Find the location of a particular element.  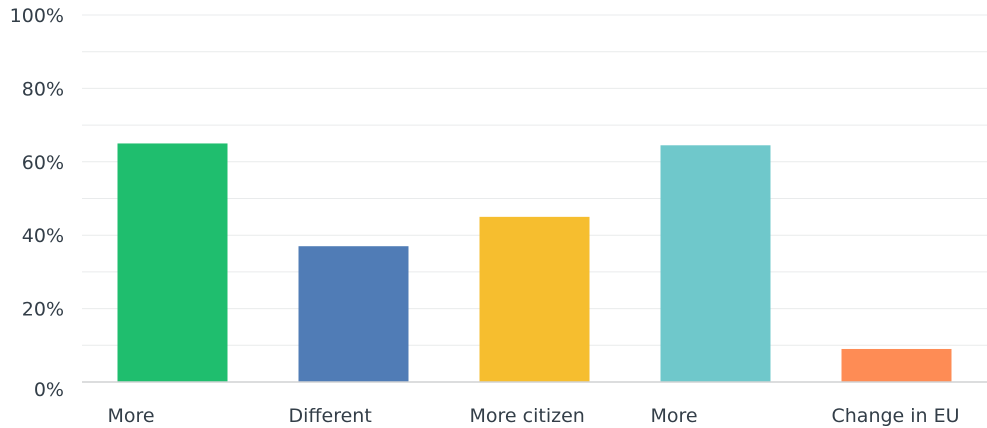

y-tick-label: 60% is located at coordinates (43, 163).